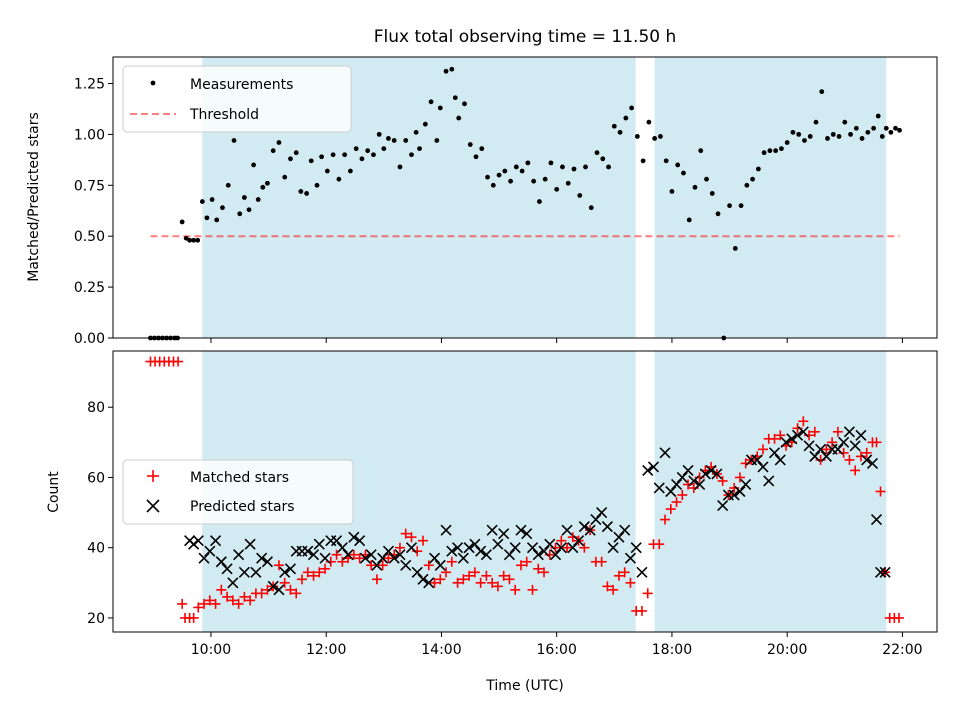 The width and height of the screenshot is (960, 720). I want to click on legend-label-matched: Matched stars, so click(239, 478).